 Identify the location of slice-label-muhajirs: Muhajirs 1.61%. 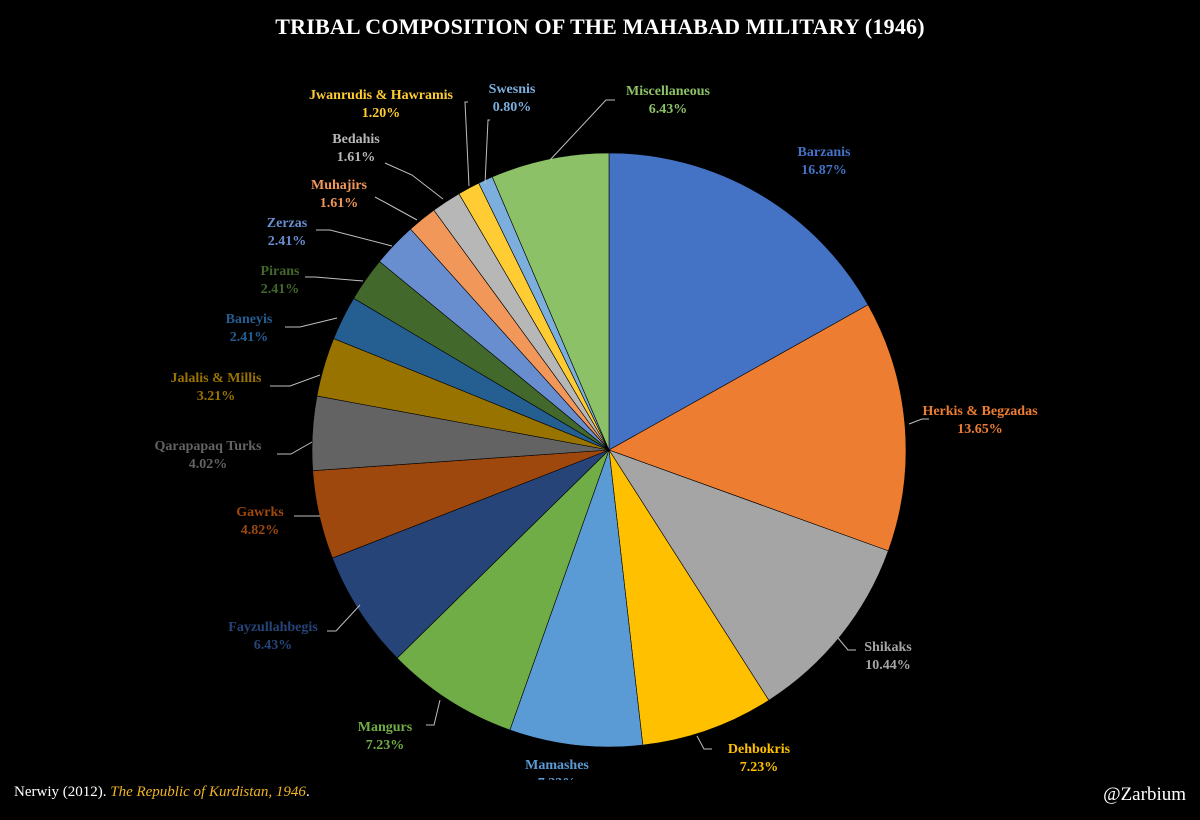
(339, 194).